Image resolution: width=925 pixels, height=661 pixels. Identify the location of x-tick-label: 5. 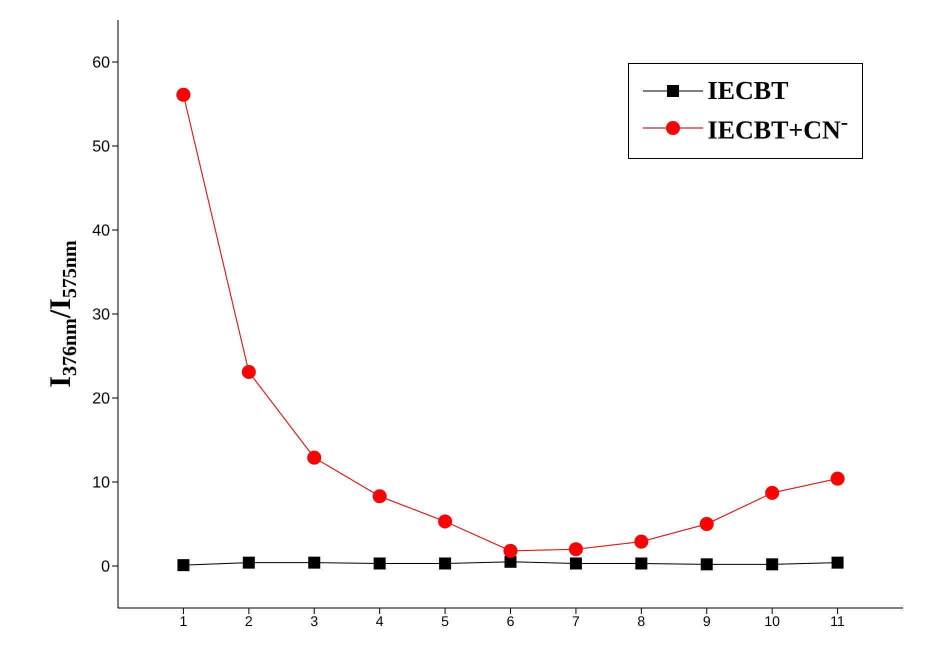
(445, 620).